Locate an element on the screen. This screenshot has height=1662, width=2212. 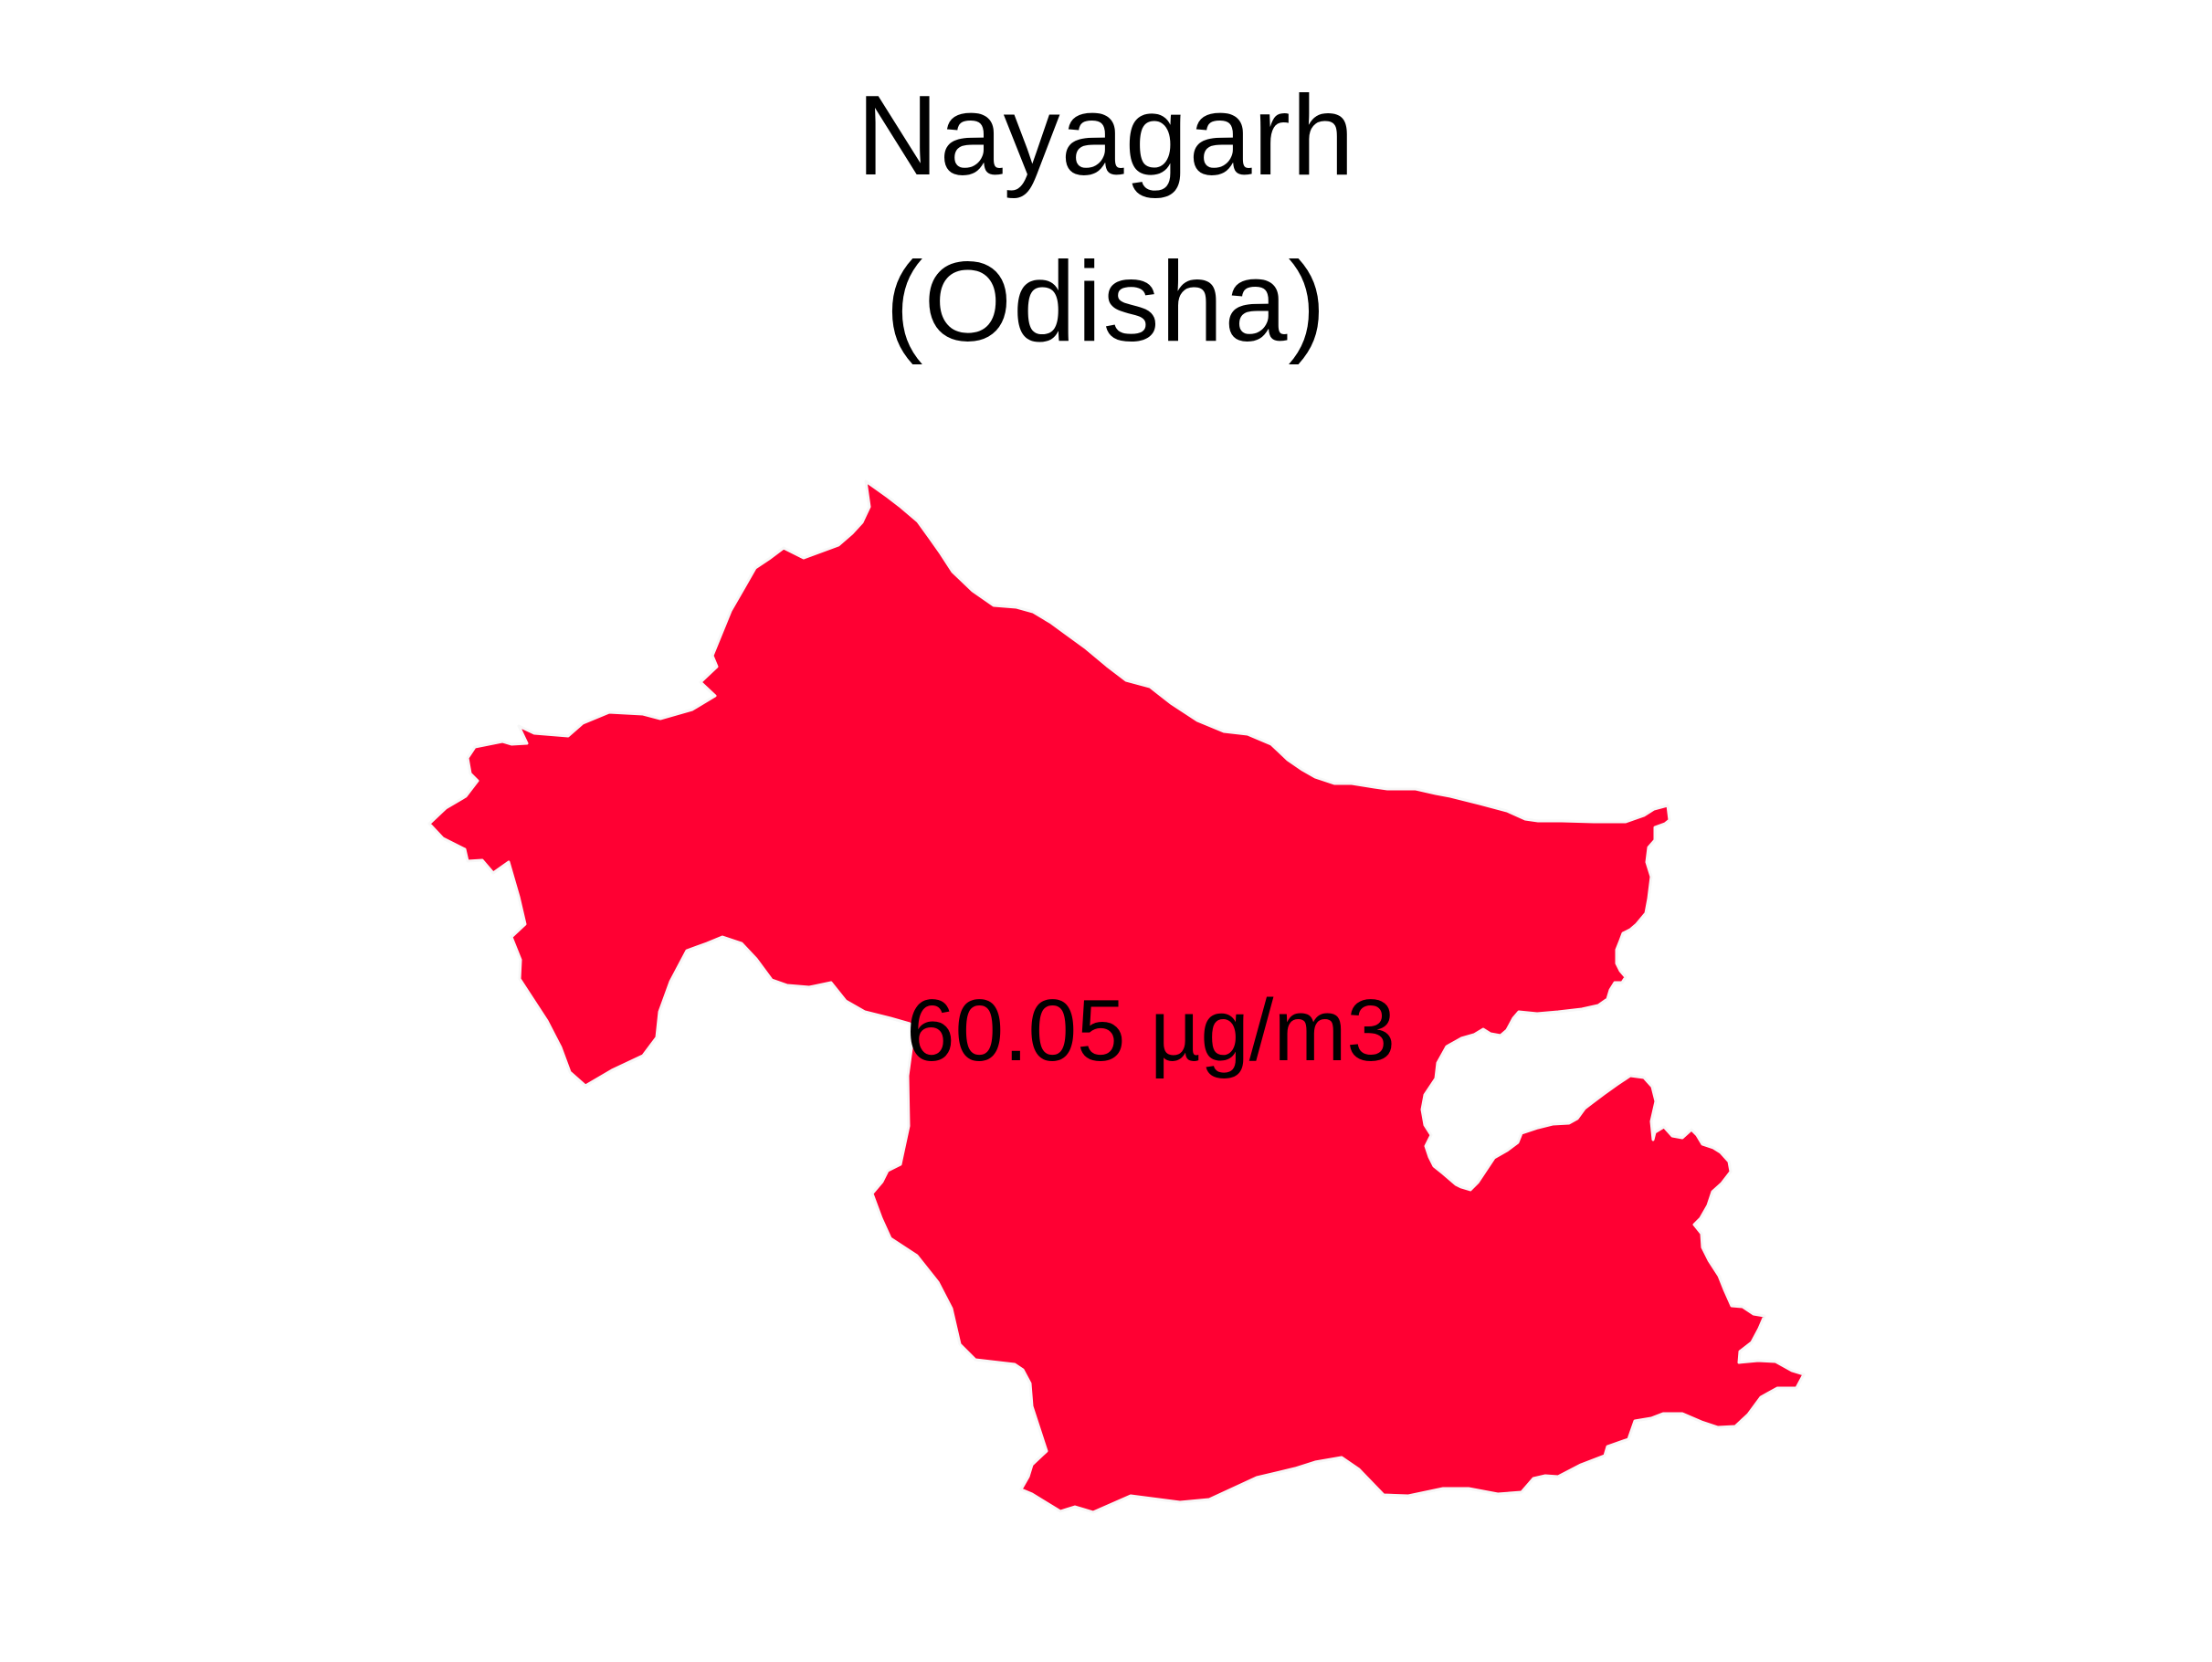
map-value-label: 60.05 µg/m3 is located at coordinates (1151, 1030).